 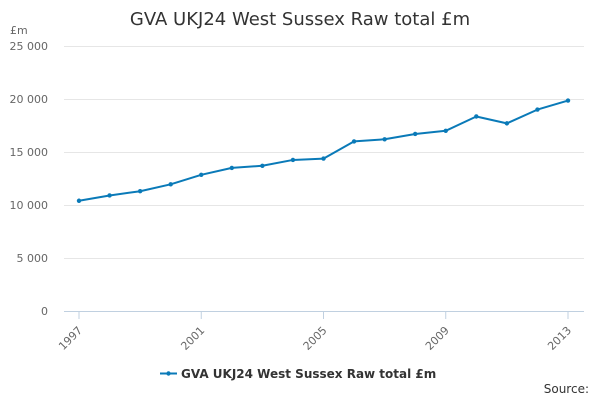 What do you see at coordinates (29, 46) in the screenshot?
I see `y-tick-label: 25 000` at bounding box center [29, 46].